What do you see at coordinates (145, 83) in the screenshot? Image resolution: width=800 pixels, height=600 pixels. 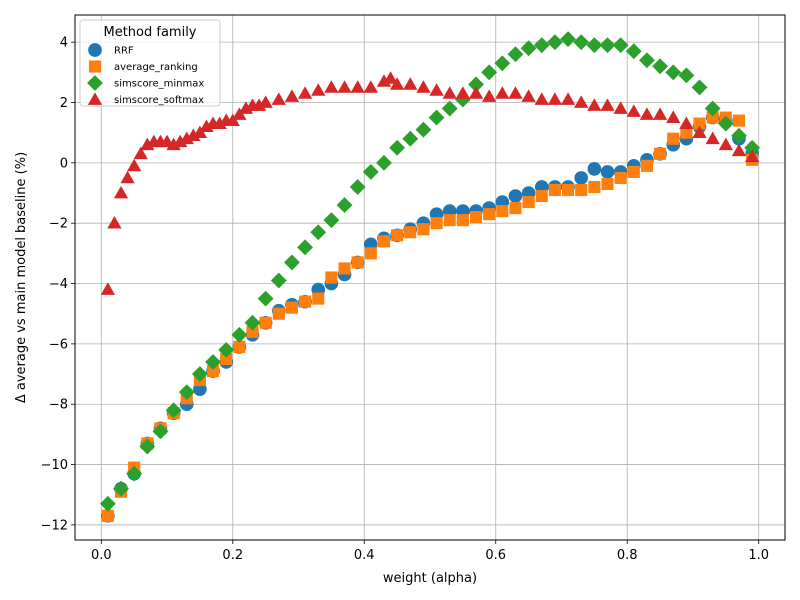 I see `legend-entry: simscore_minmax` at bounding box center [145, 83].